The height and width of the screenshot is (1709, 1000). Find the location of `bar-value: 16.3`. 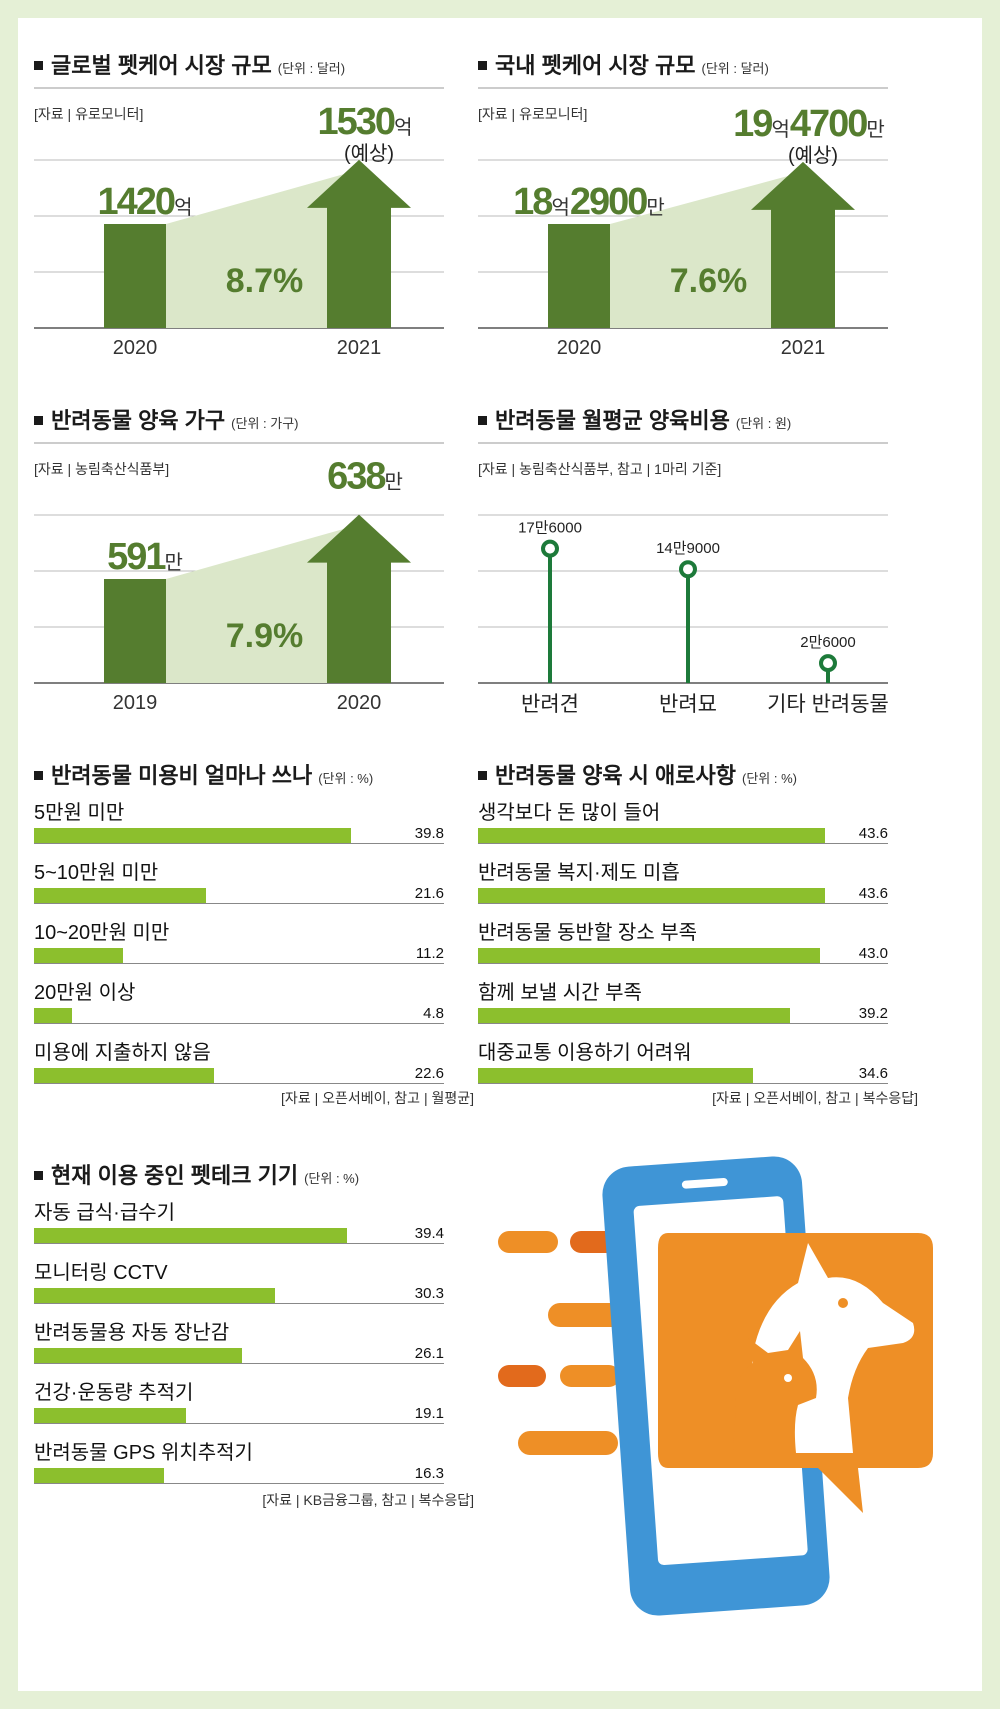

bar-value: 16.3 is located at coordinates (429, 1473).